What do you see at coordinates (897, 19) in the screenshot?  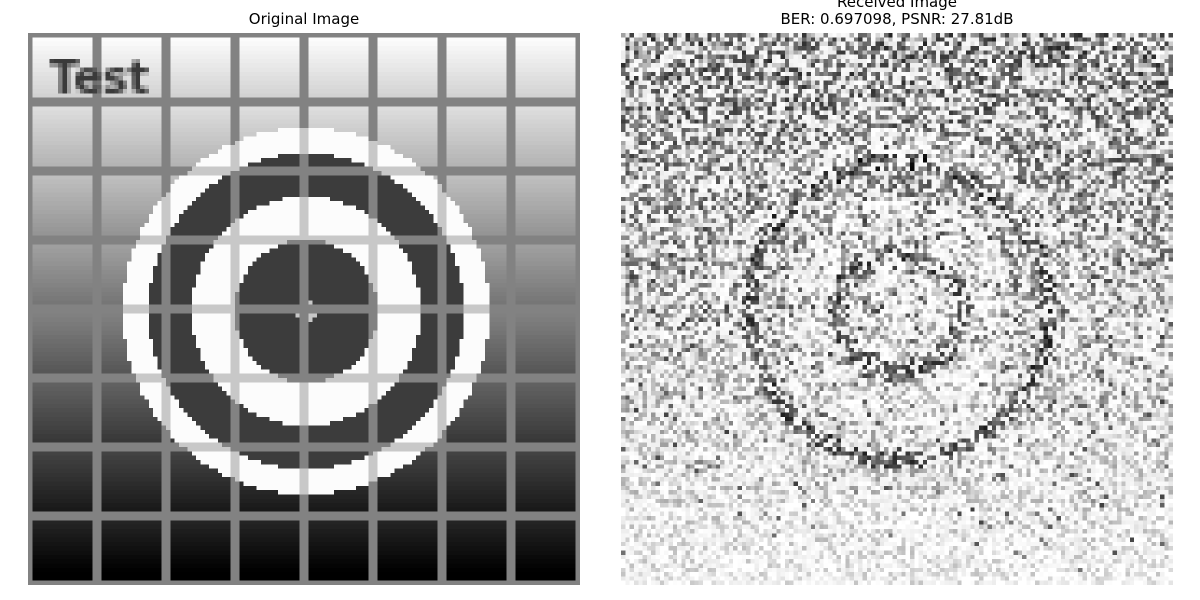 I see `received-image-metrics: BER: 0.697098, PSNR: 27.81dB` at bounding box center [897, 19].